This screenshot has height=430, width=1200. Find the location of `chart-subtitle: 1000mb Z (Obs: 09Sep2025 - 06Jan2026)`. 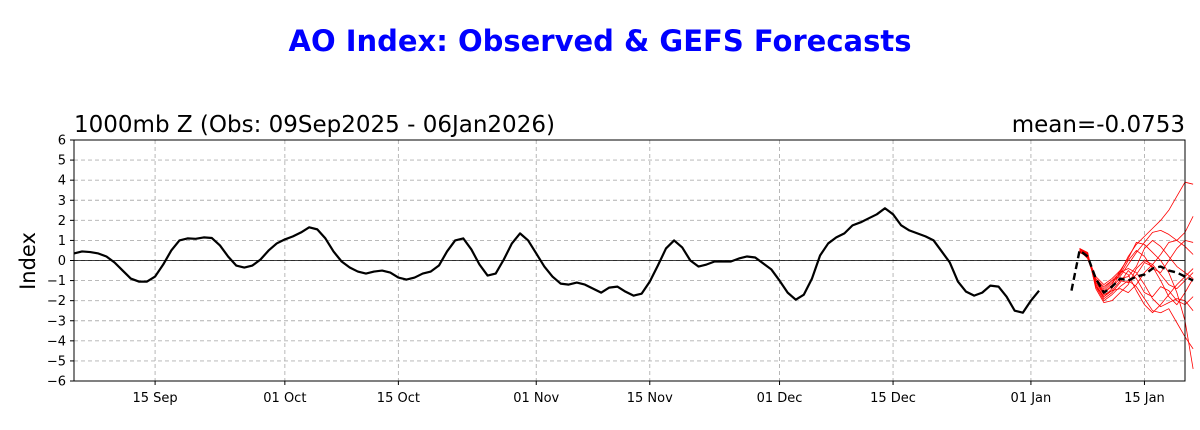

chart-subtitle: 1000mb Z (Obs: 09Sep2025 - 06Jan2026) is located at coordinates (314, 125).